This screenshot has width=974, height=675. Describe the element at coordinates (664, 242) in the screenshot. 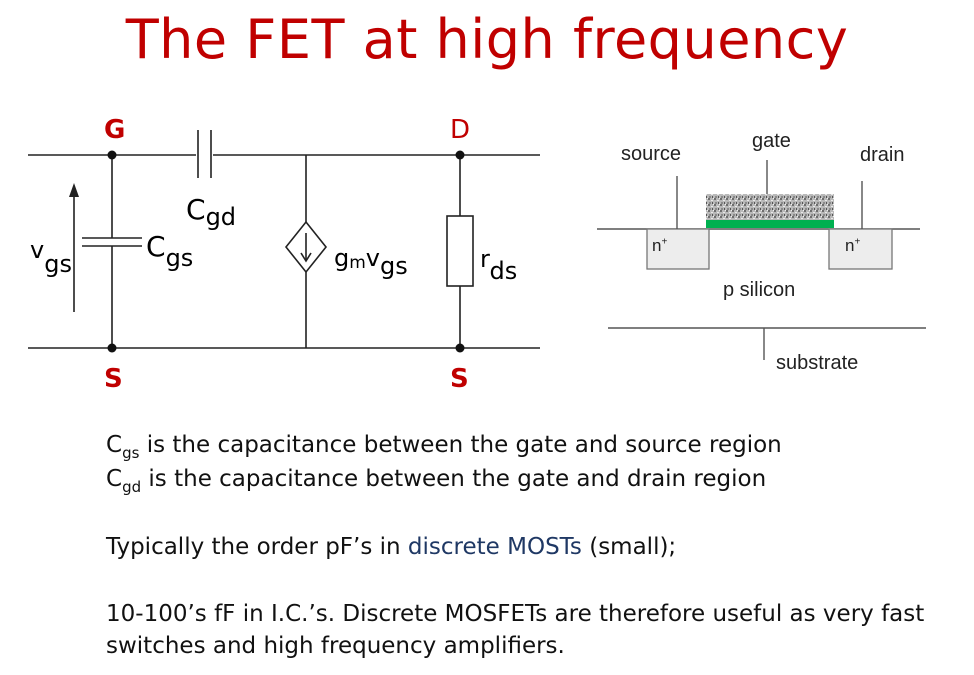

I see `plus-left: +` at that location.